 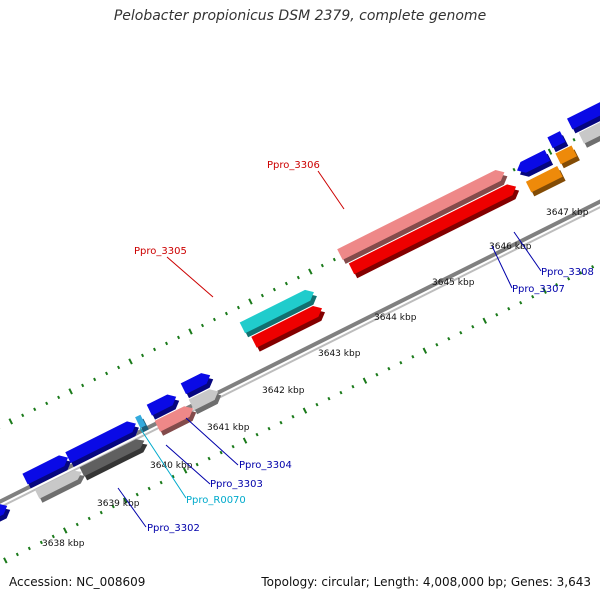 What do you see at coordinates (63, 544) in the screenshot?
I see `scale-label: 3638 kbp` at bounding box center [63, 544].